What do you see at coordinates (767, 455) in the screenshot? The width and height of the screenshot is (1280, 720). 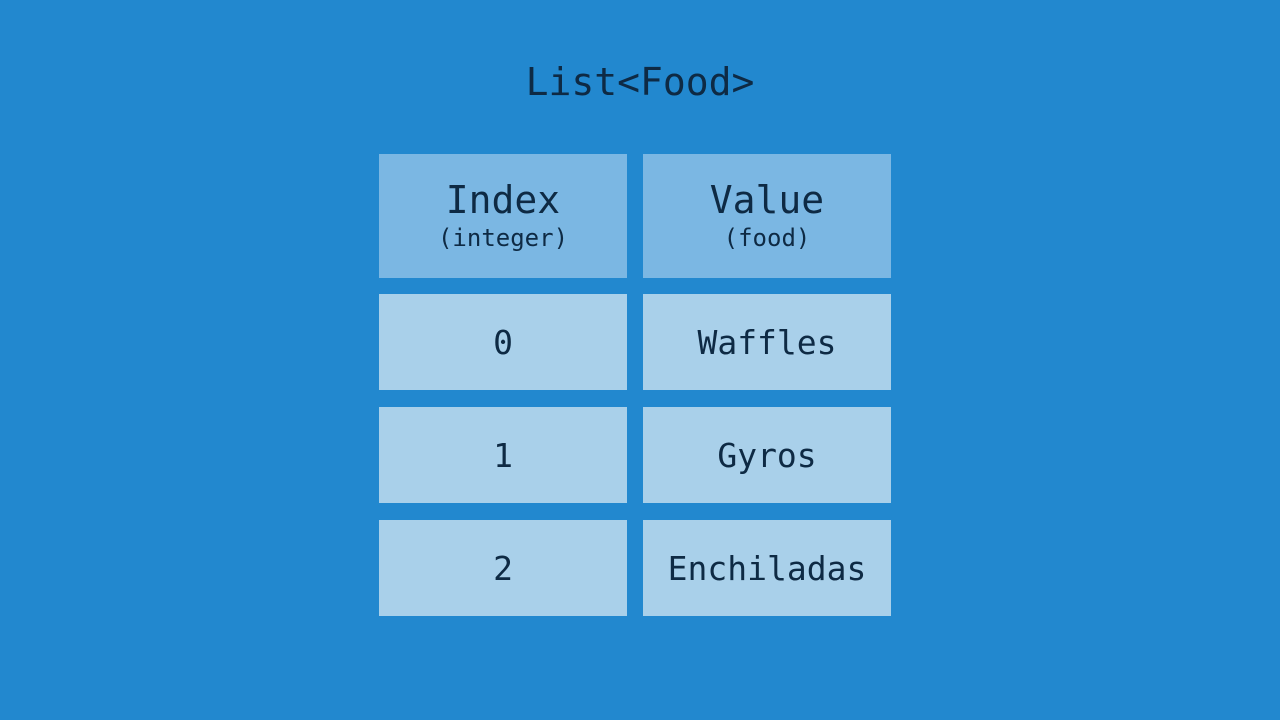 I see `value-cell: Gyros` at bounding box center [767, 455].